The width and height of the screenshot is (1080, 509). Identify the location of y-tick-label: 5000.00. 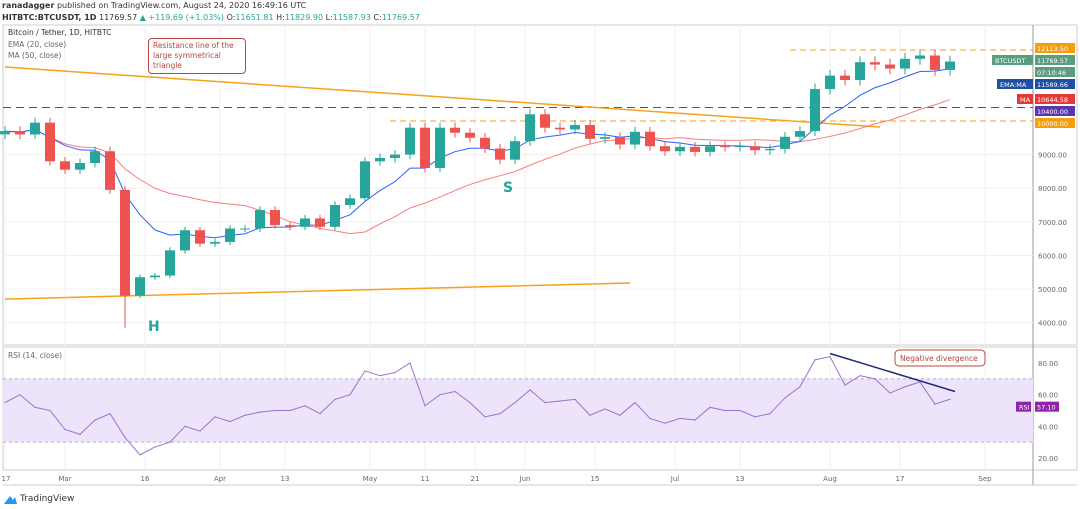
(1052, 290).